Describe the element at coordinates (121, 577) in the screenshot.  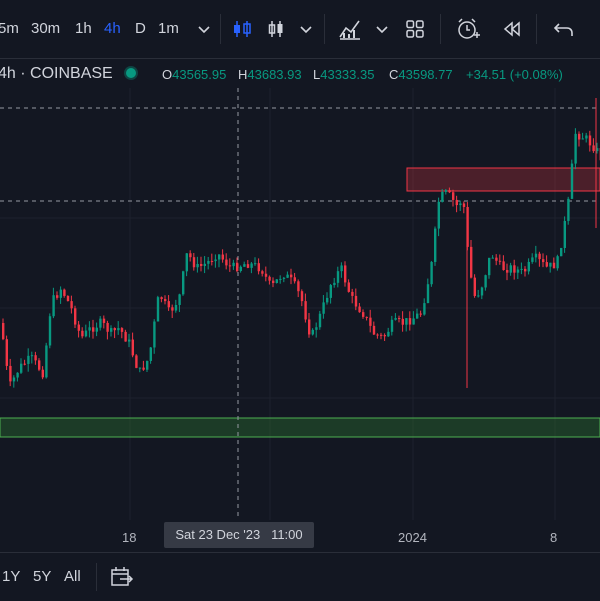
I see `calendar-range-icon` at that location.